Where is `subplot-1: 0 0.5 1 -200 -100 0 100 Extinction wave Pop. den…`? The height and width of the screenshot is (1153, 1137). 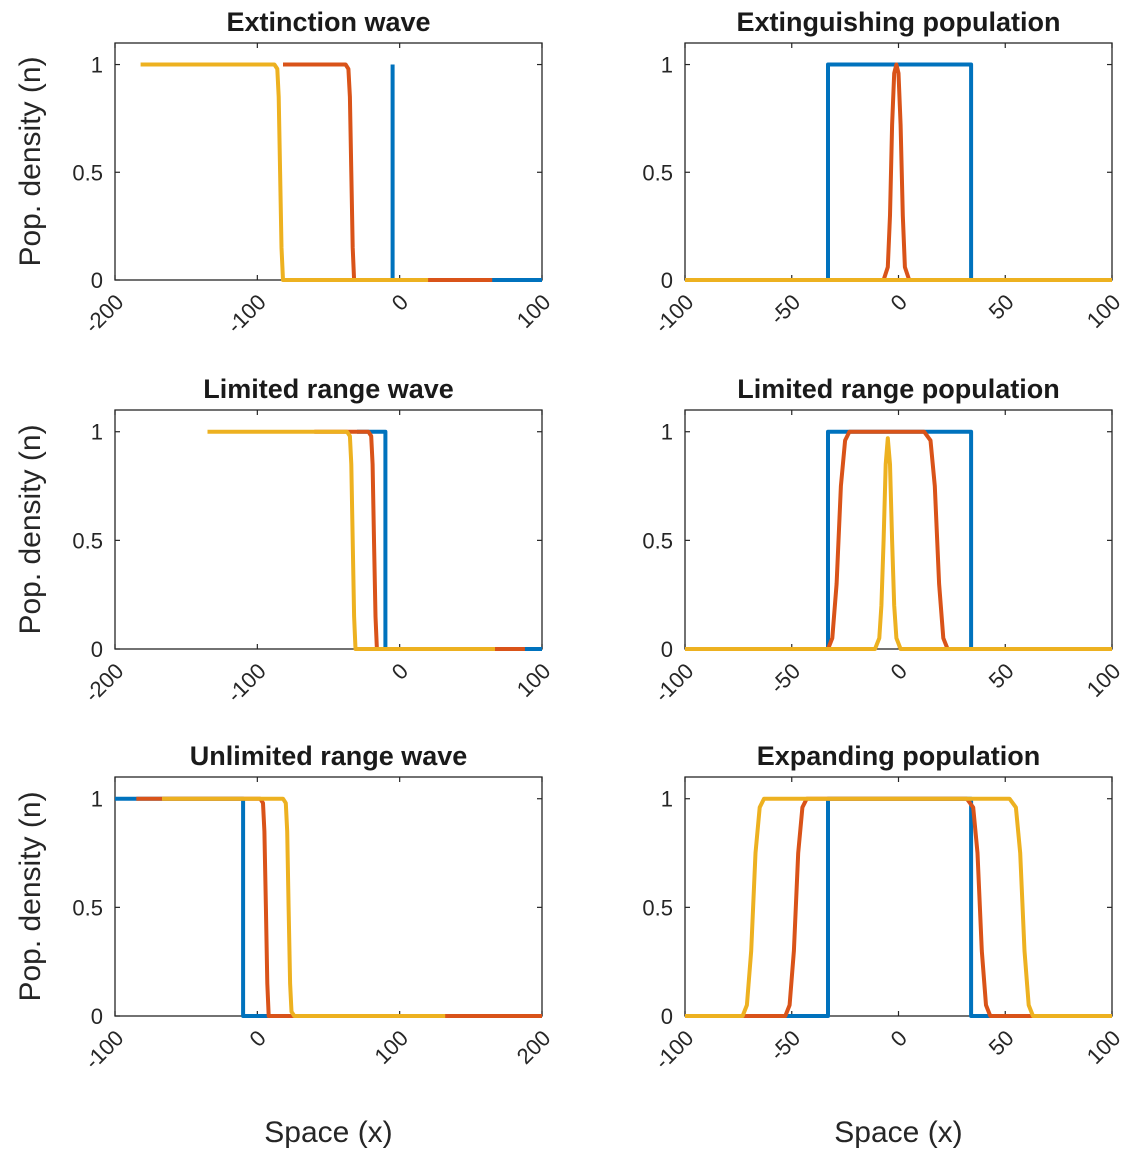 subplot-1: 0 0.5 1 -200 -100 0 100 Extinction wave Pop. den… is located at coordinates (284, 172).